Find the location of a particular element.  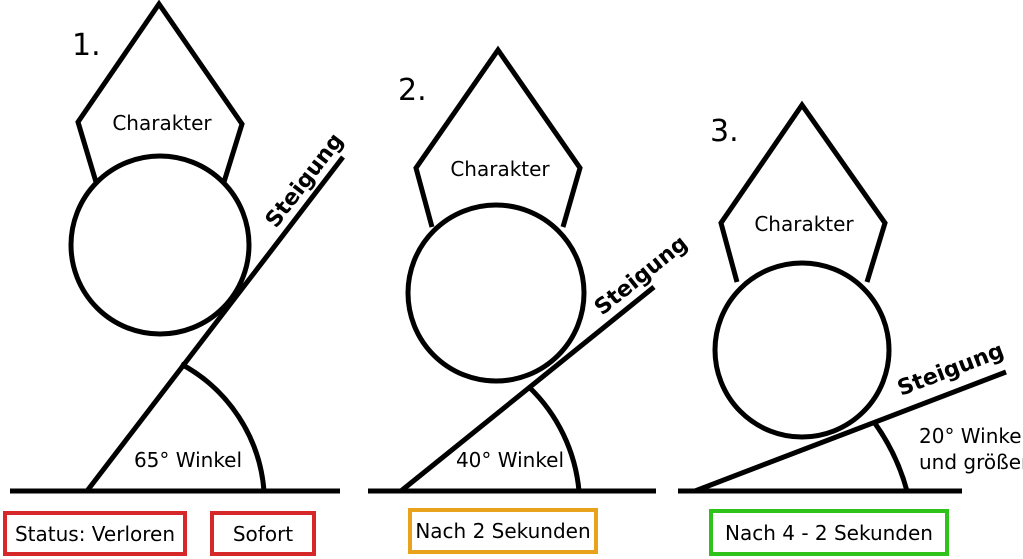

character-label-2: Charakter is located at coordinates (500, 169).